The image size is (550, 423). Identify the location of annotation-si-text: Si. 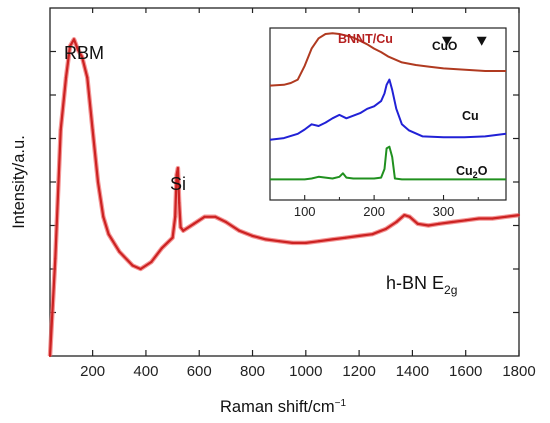
(178, 184).